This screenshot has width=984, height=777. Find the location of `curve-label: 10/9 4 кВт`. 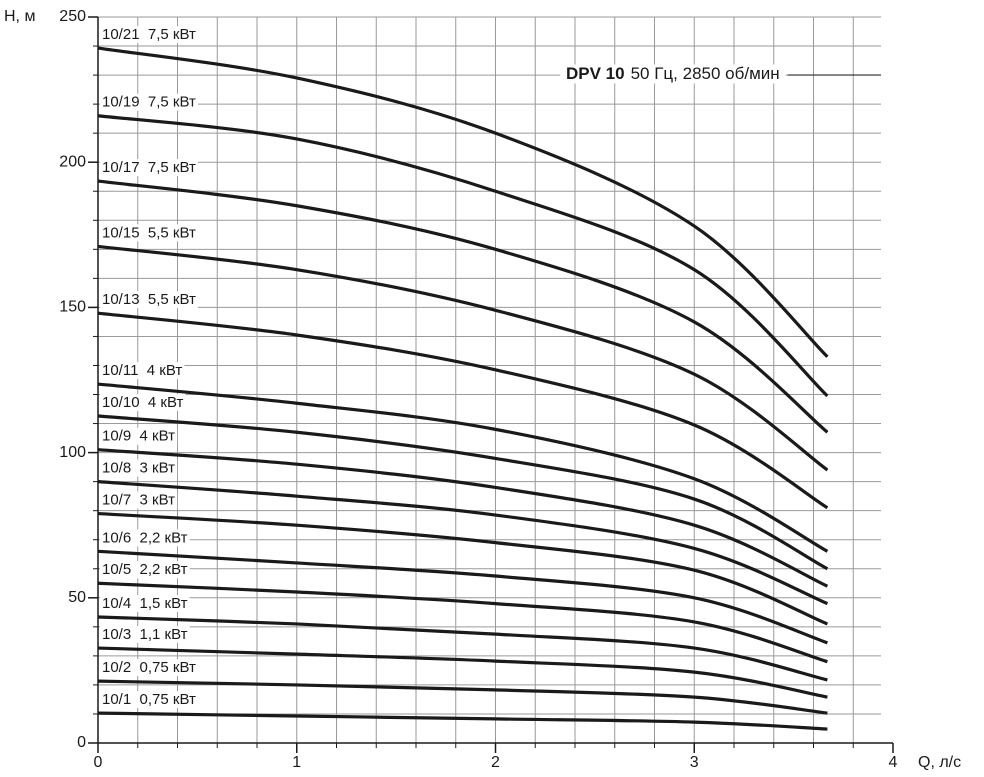

curve-label: 10/9 4 кВт is located at coordinates (138, 436).